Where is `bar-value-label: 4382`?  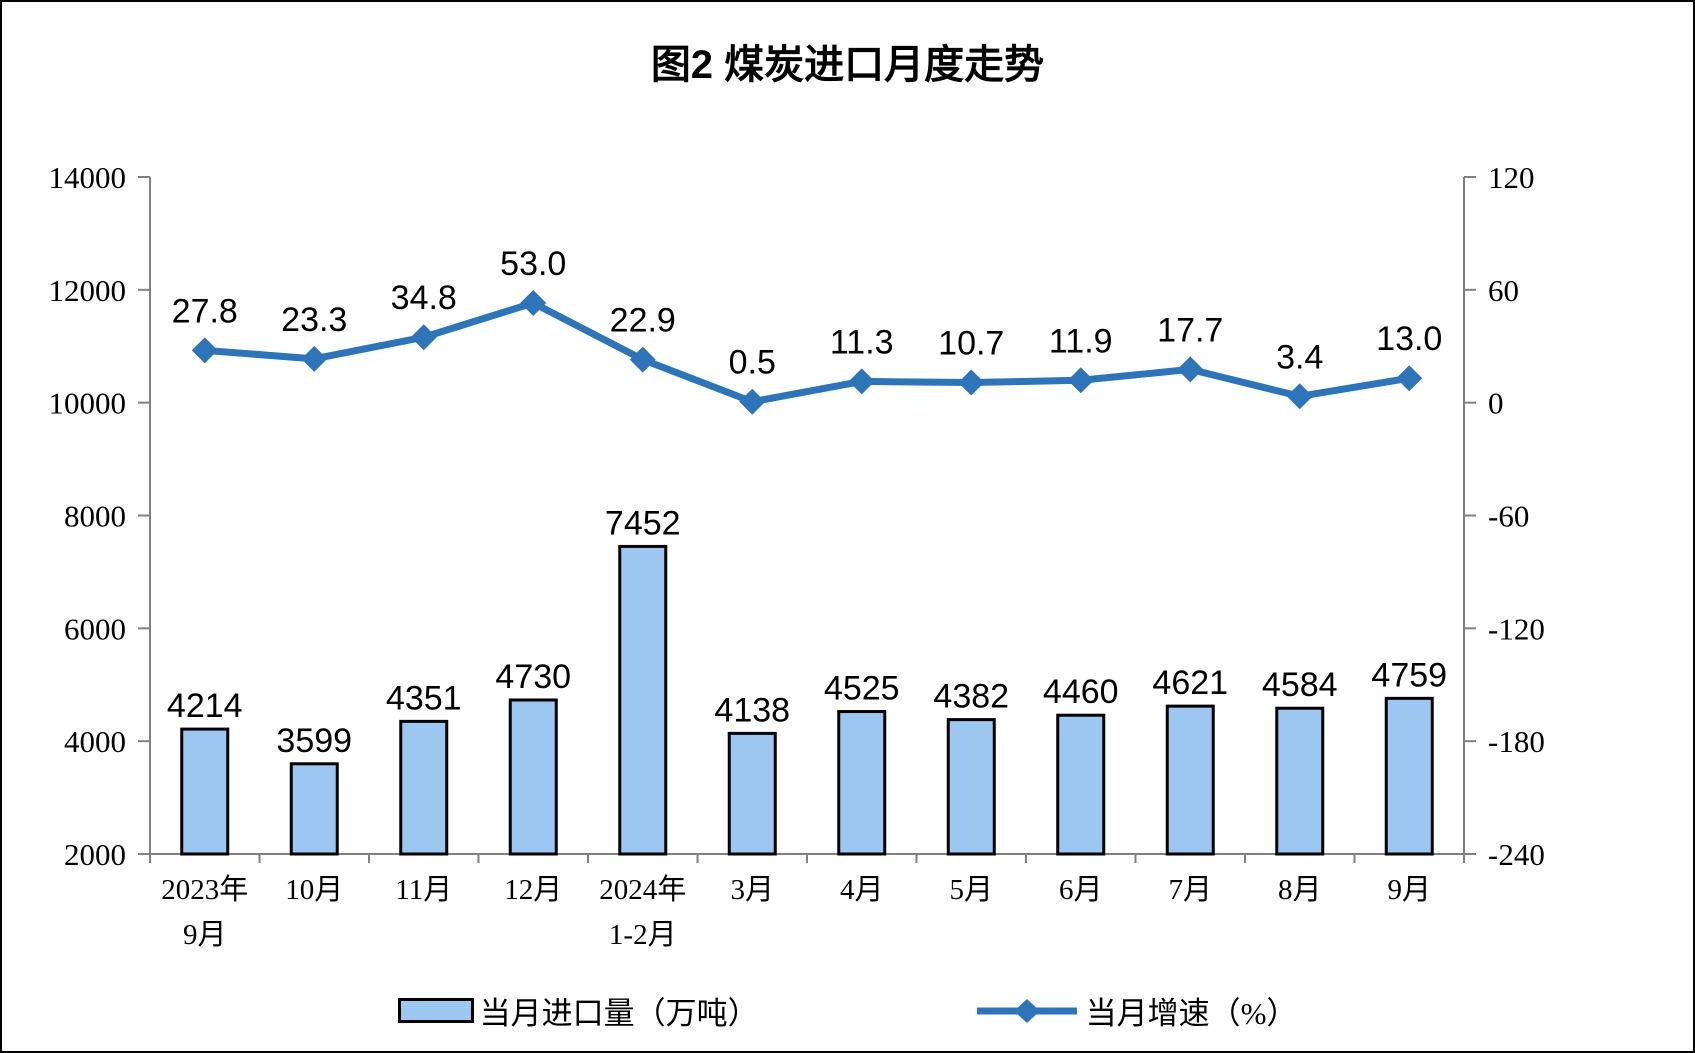
bar-value-label: 4382 is located at coordinates (971, 697).